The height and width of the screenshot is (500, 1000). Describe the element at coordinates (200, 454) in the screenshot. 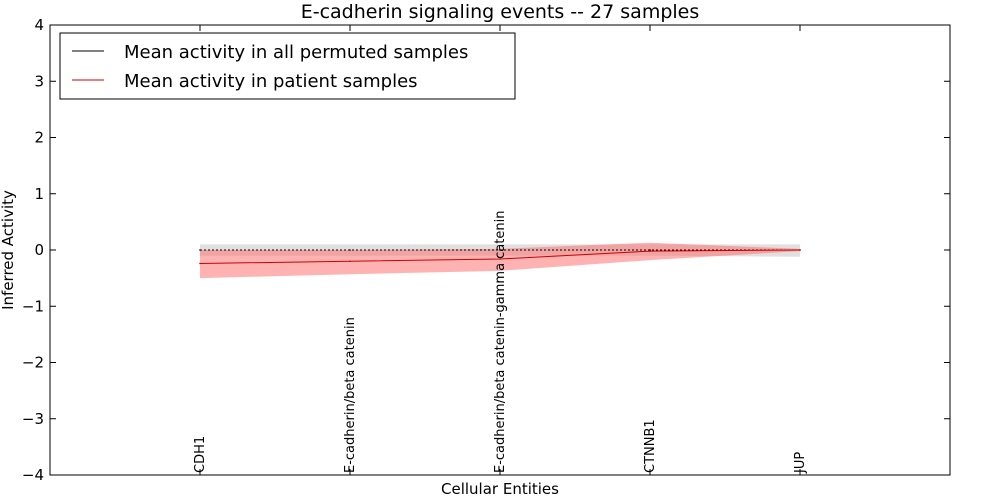

I see `x-category-label: CDH1` at that location.